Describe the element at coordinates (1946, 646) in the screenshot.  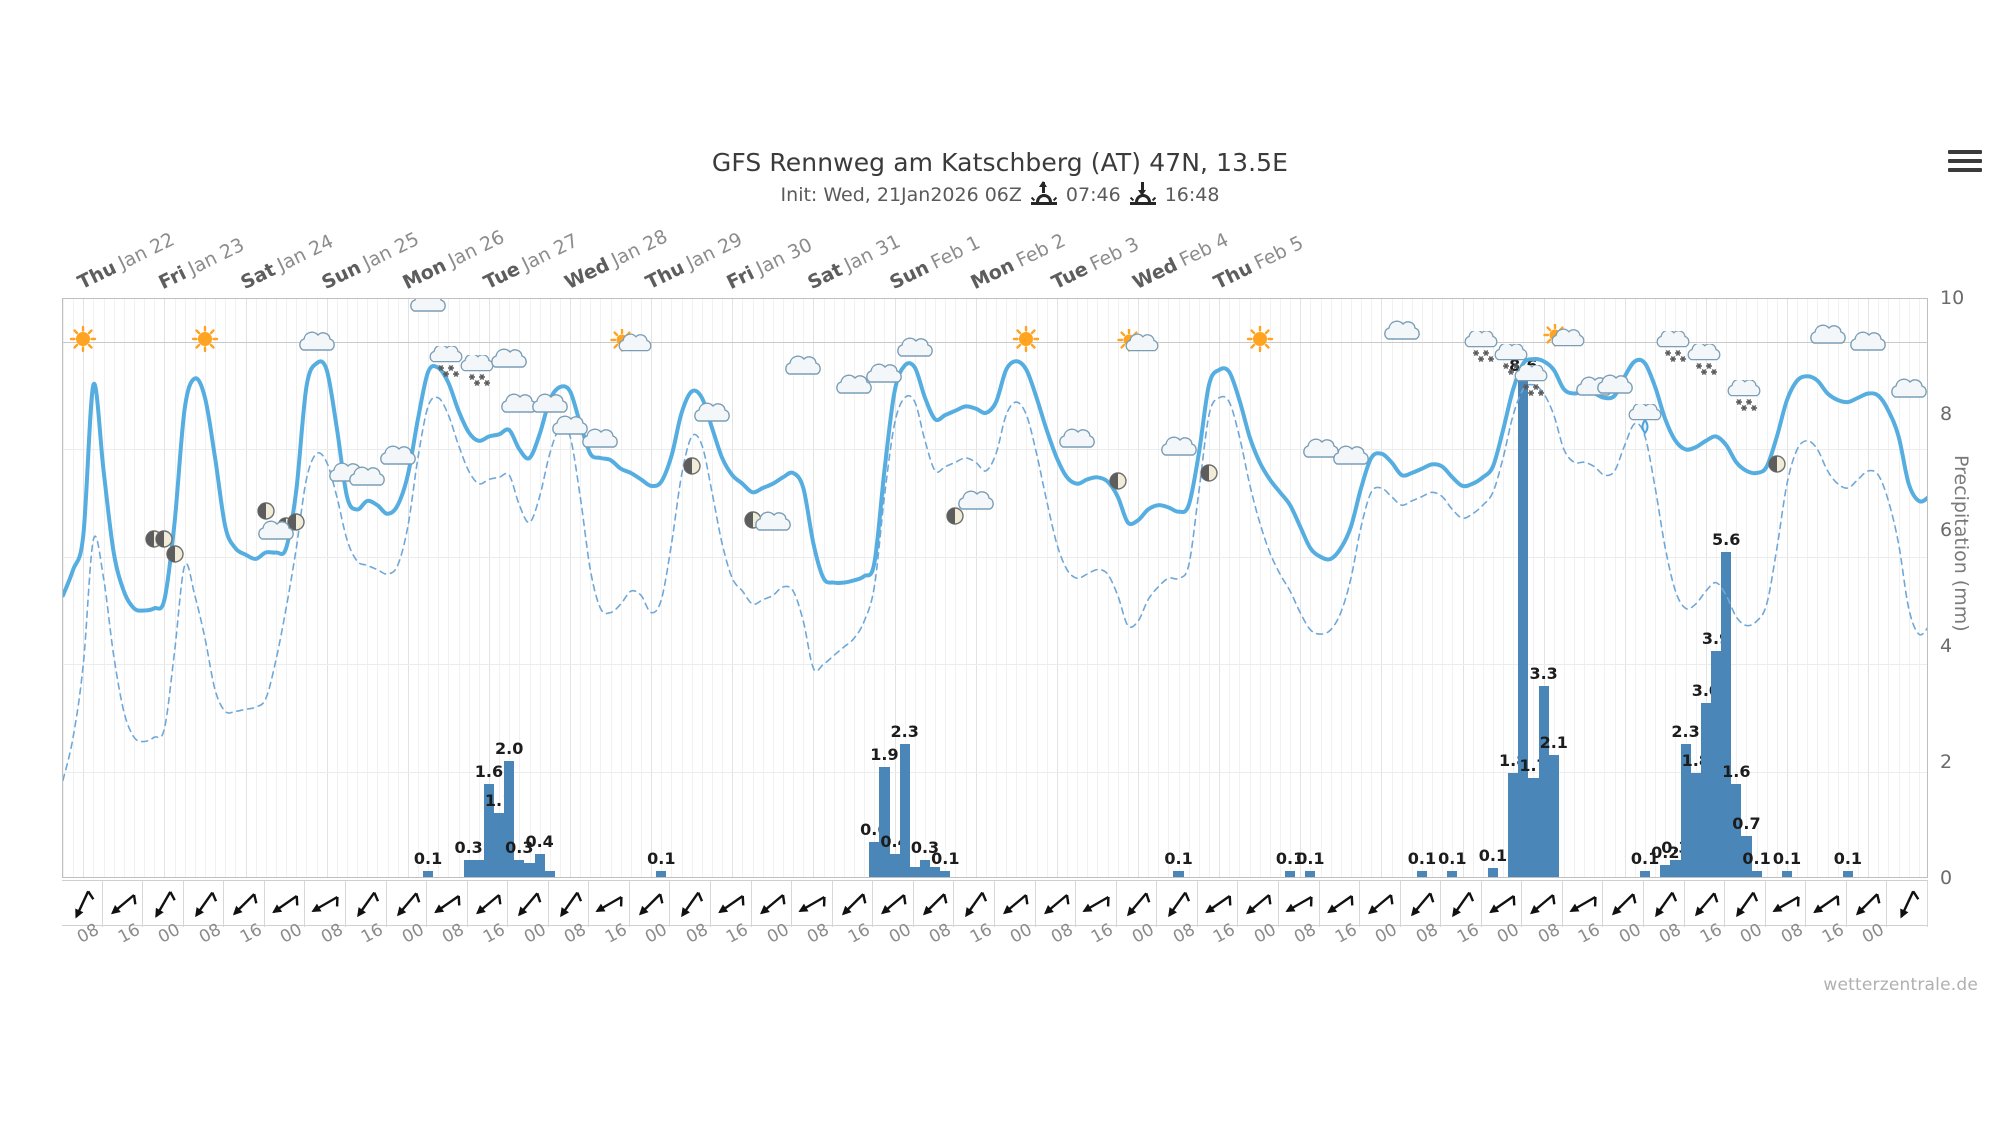
I see `precipitation-tick-label: 4` at that location.